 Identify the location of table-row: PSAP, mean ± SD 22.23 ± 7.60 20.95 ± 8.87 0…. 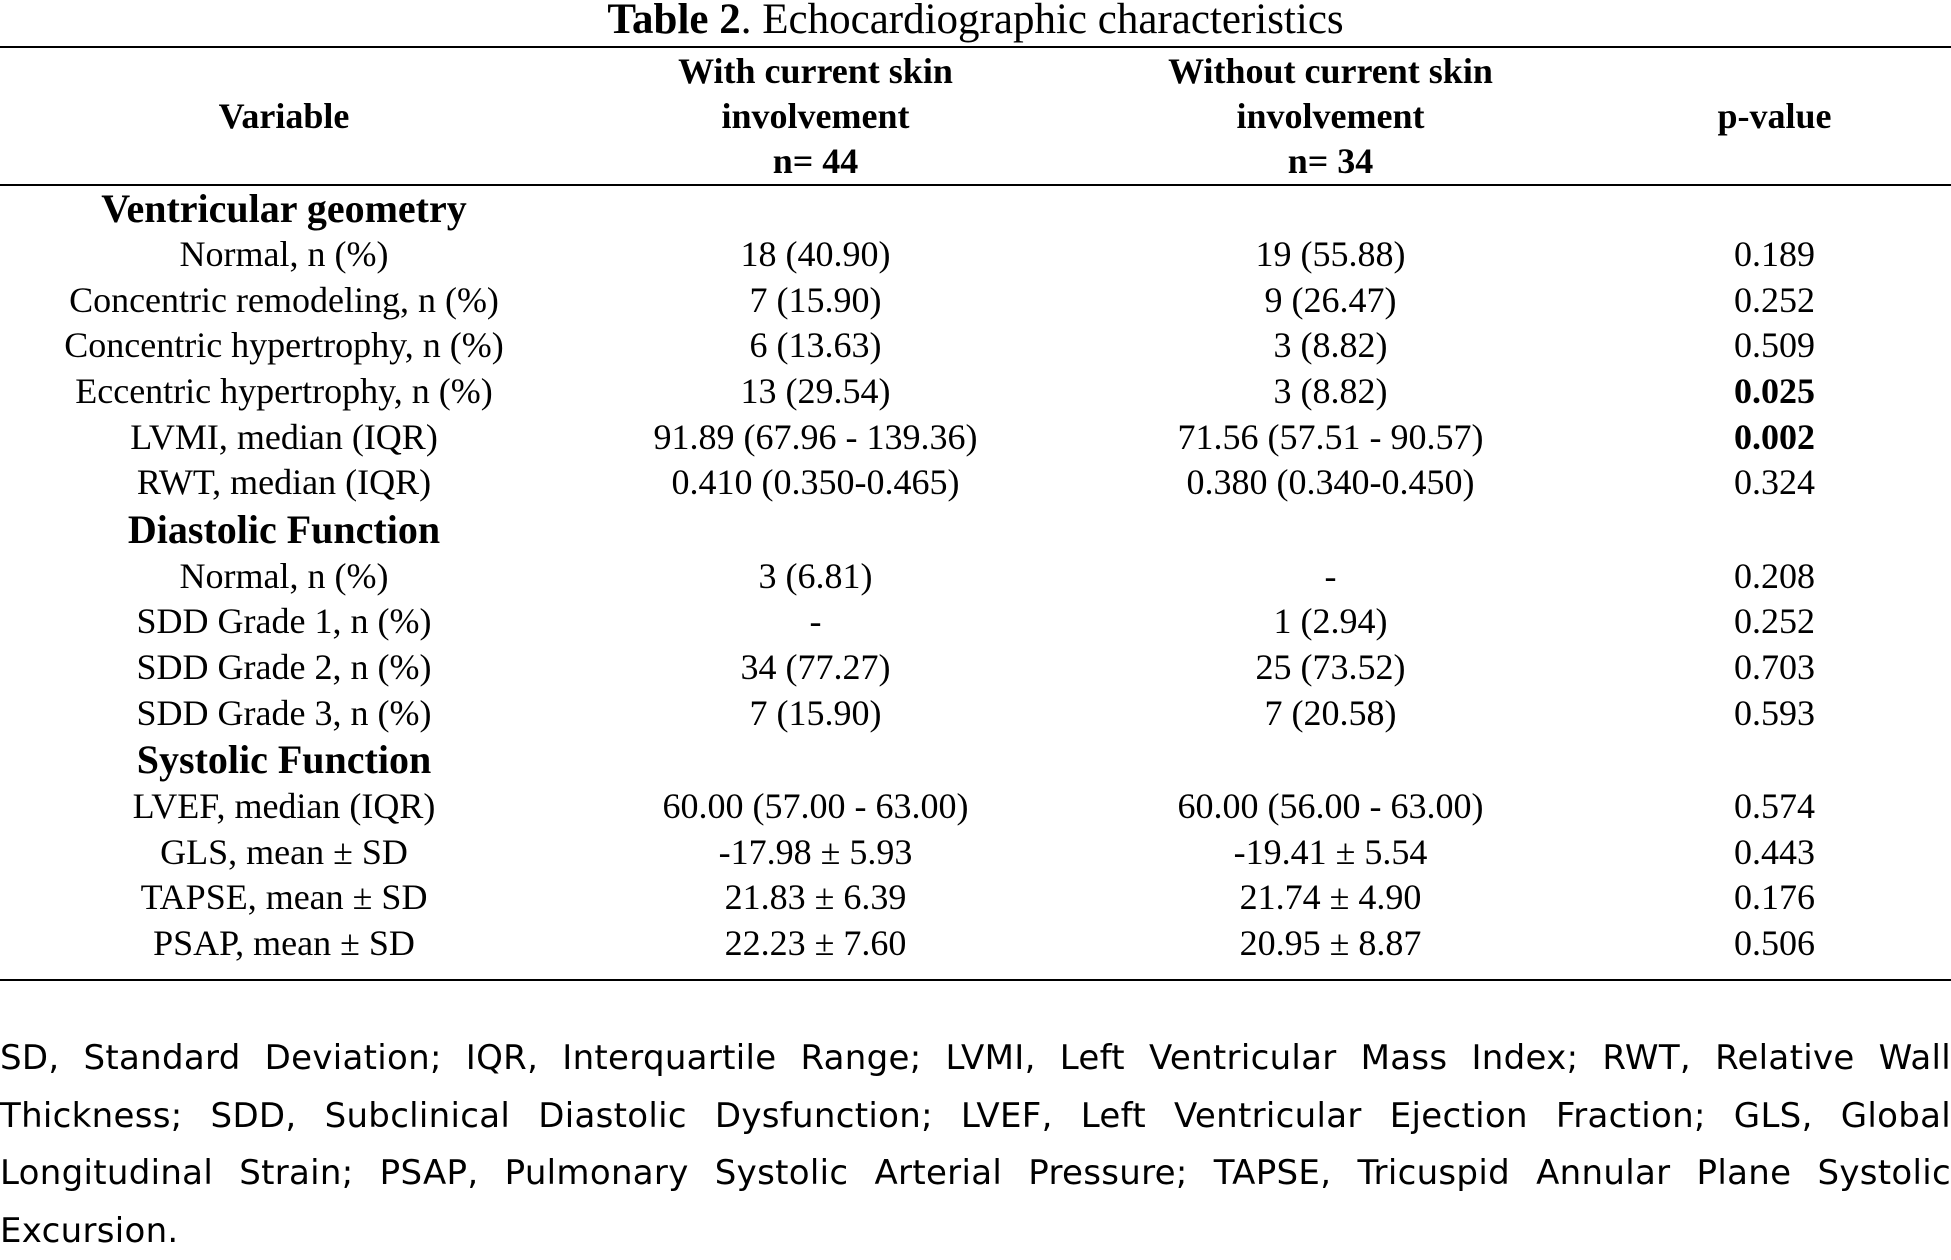
(975, 944).